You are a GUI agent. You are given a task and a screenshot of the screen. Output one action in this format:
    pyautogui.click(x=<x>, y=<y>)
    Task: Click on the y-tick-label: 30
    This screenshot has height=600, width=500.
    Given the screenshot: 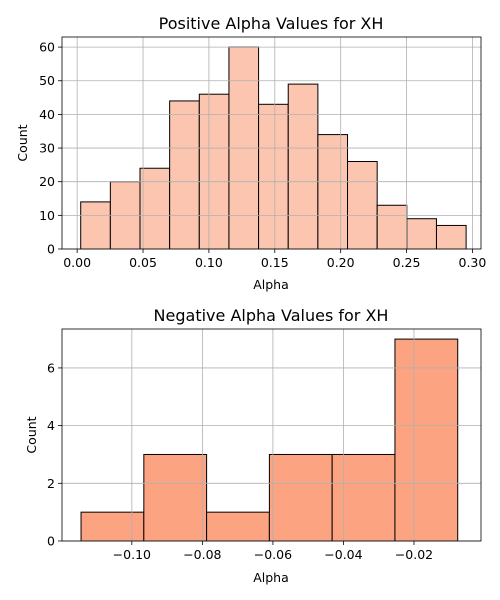 What is the action you would take?
    pyautogui.click(x=47, y=148)
    